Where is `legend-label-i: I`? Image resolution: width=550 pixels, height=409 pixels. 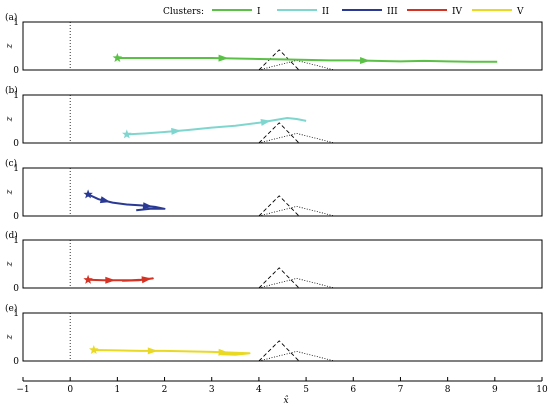
legend-label-i: I is located at coordinates (259, 12).